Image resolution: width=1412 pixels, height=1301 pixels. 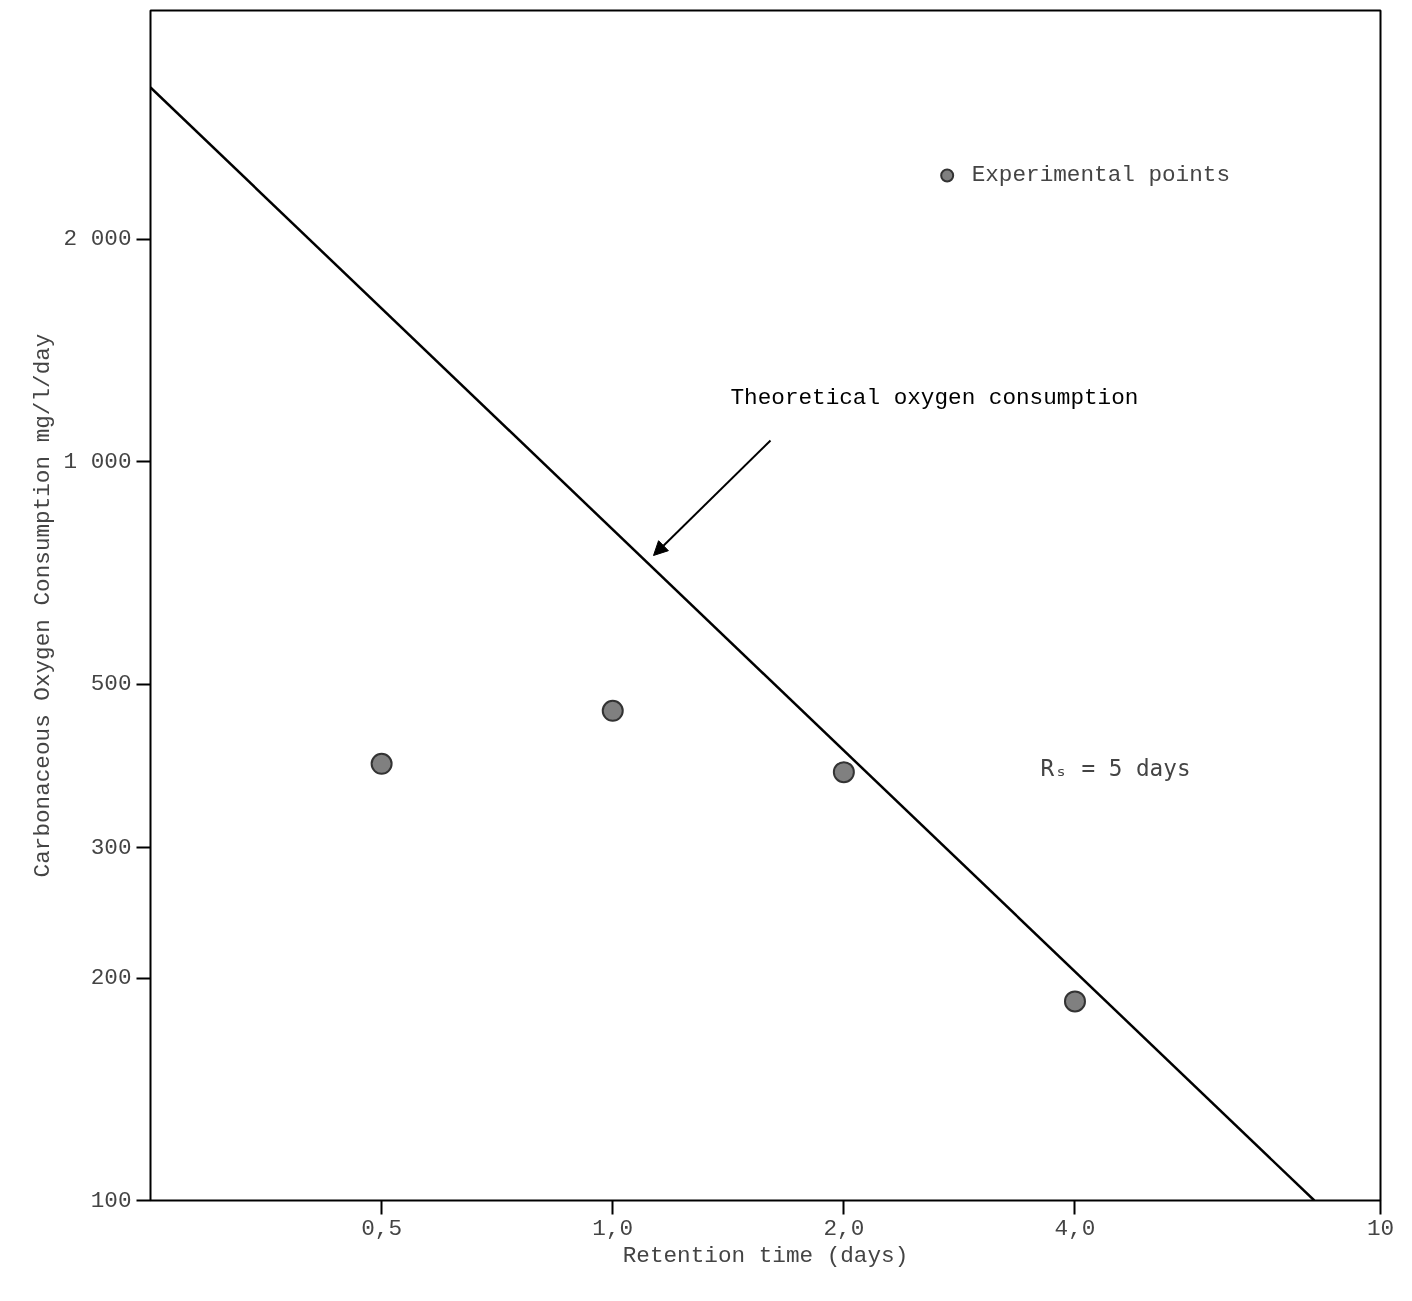 What do you see at coordinates (613, 1228) in the screenshot?
I see `x-tick-label: 1,0` at bounding box center [613, 1228].